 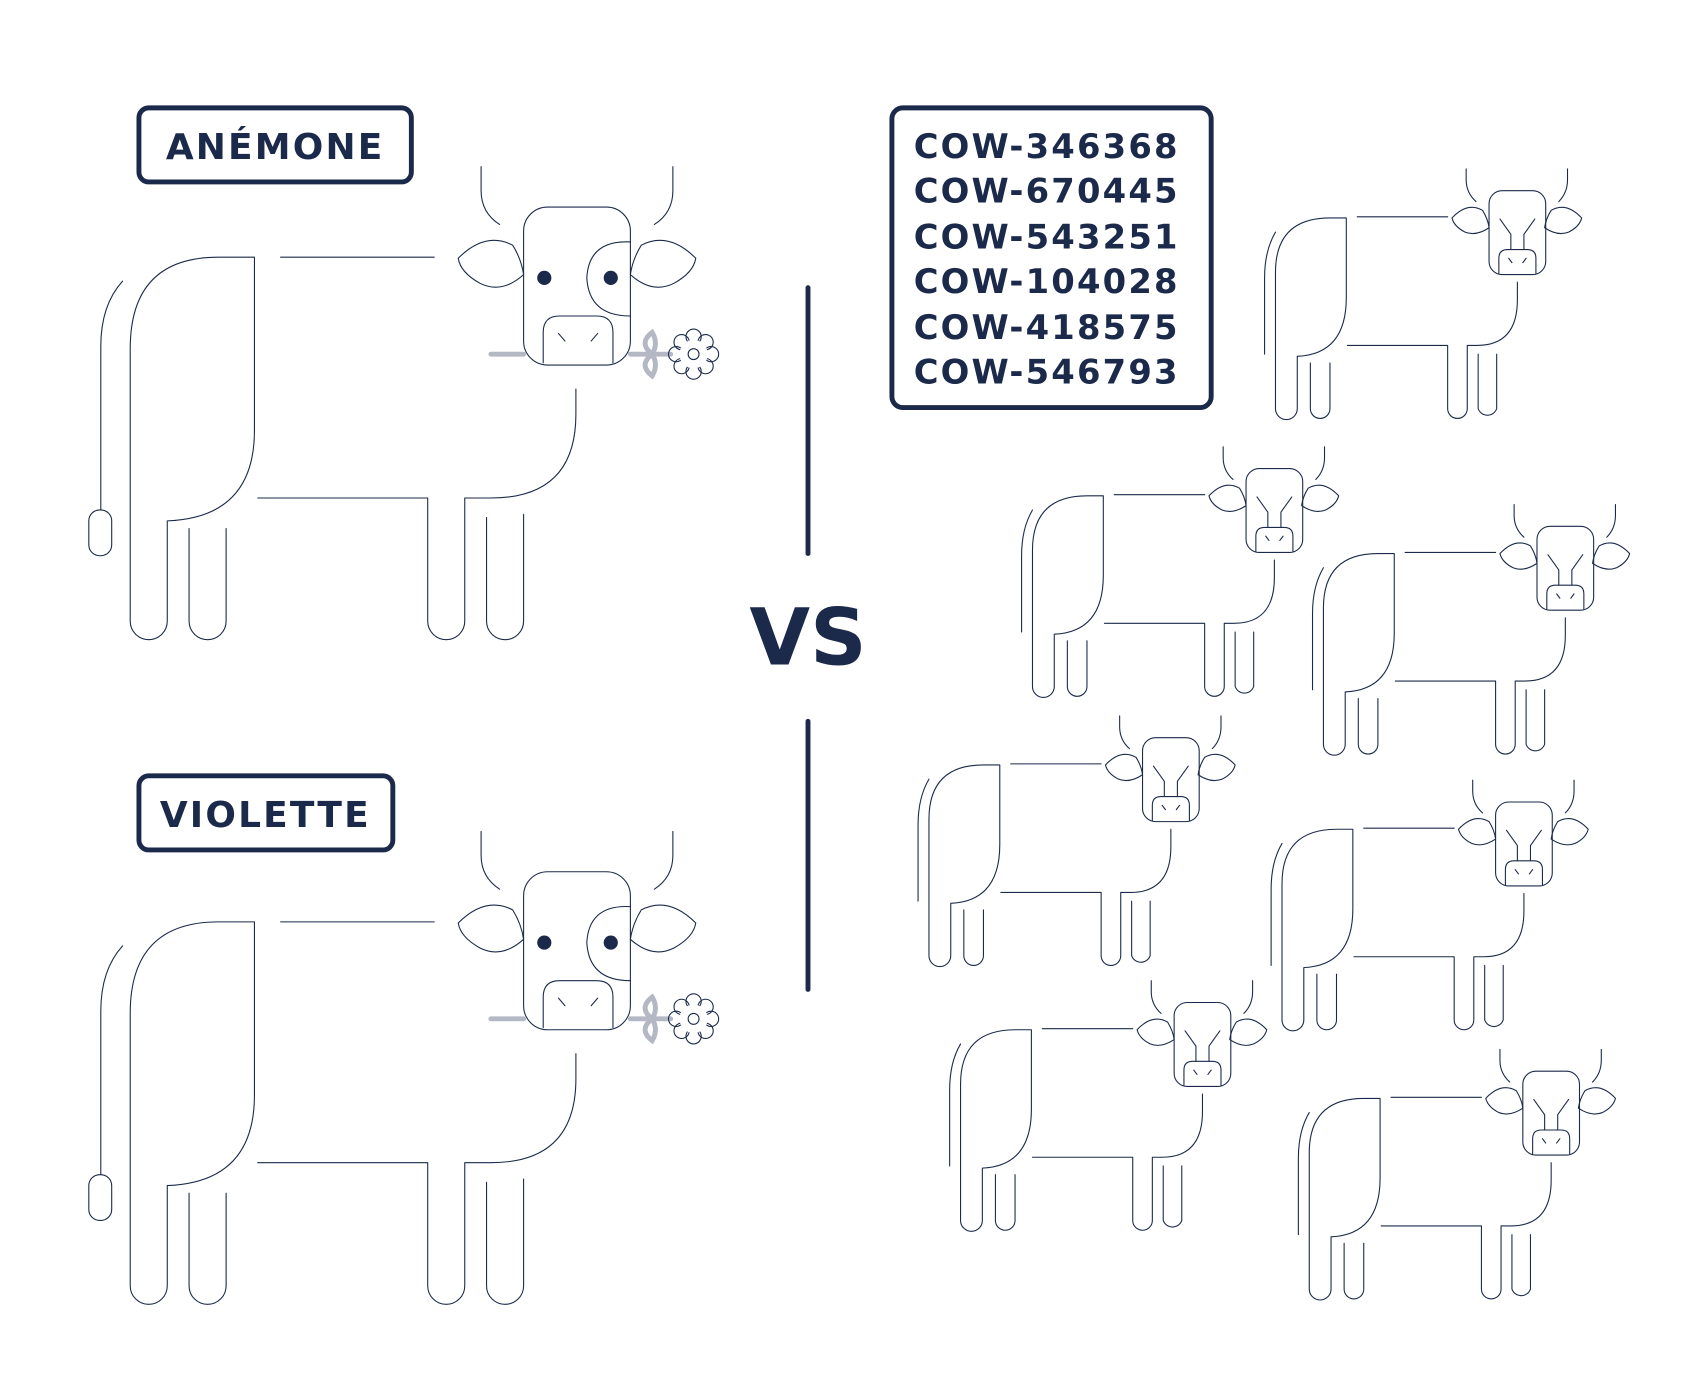 What do you see at coordinates (1047, 372) in the screenshot?
I see `cattle-id: COW-546793` at bounding box center [1047, 372].